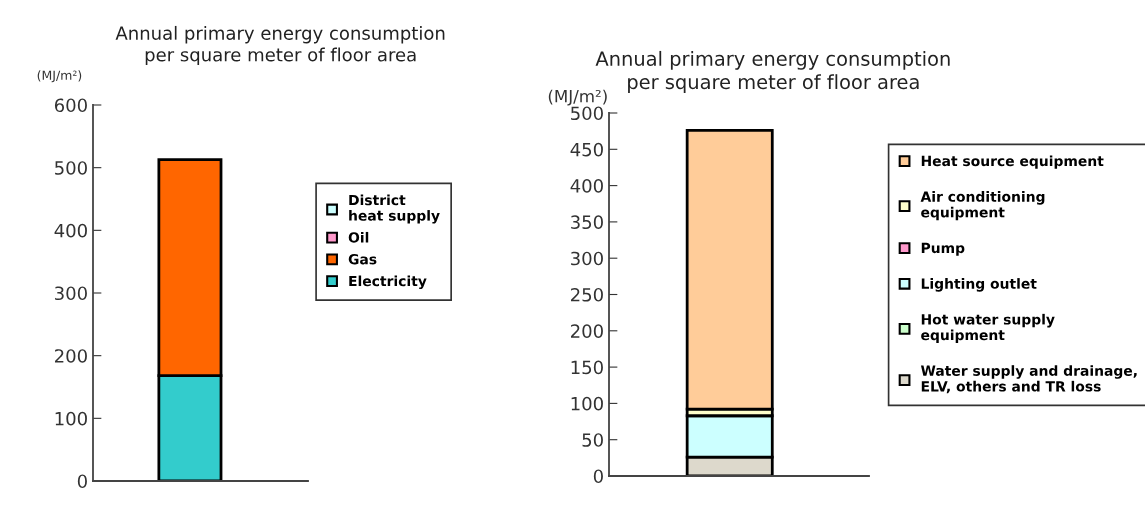 The height and width of the screenshot is (509, 1145). I want to click on legend-label: Air conditioning equipment, so click(982, 206).